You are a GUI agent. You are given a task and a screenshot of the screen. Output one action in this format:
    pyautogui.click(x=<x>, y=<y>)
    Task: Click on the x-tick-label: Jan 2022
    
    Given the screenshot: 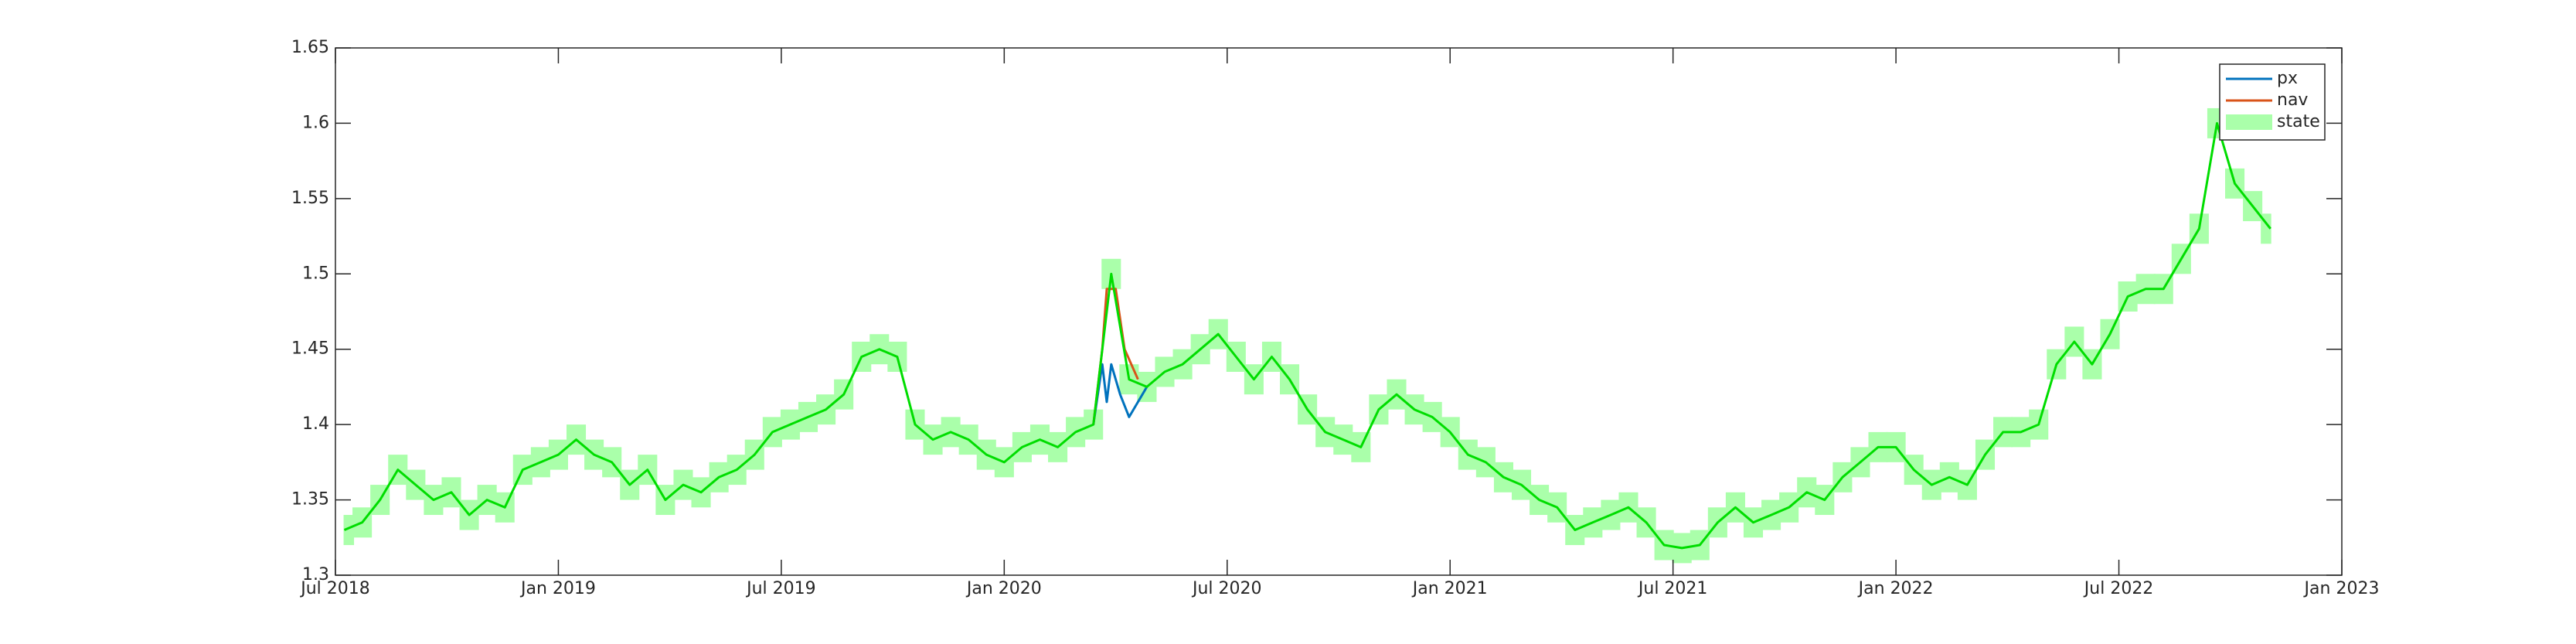 What is the action you would take?
    pyautogui.click(x=1895, y=588)
    